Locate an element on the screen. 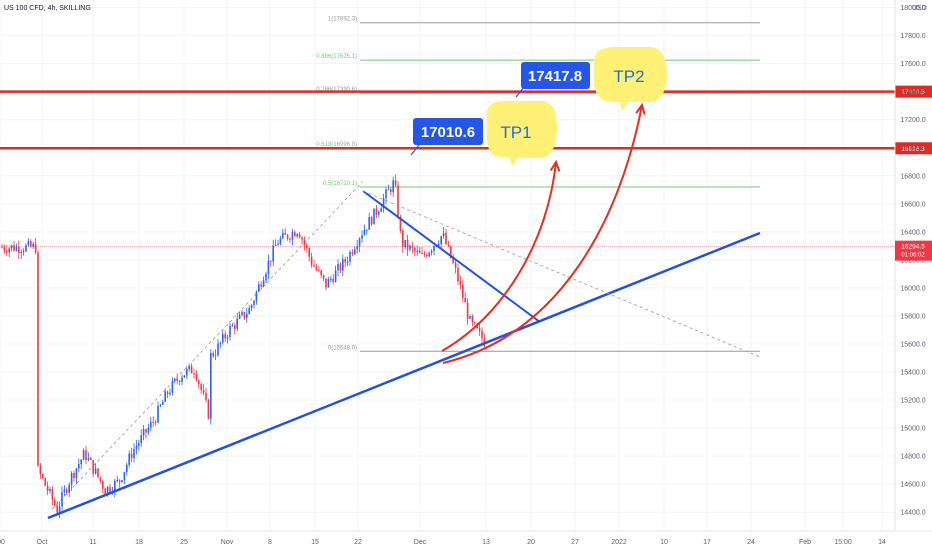  target-annotations: 17010.6 17417.8 TP1 TP2 is located at coordinates (538, 106).